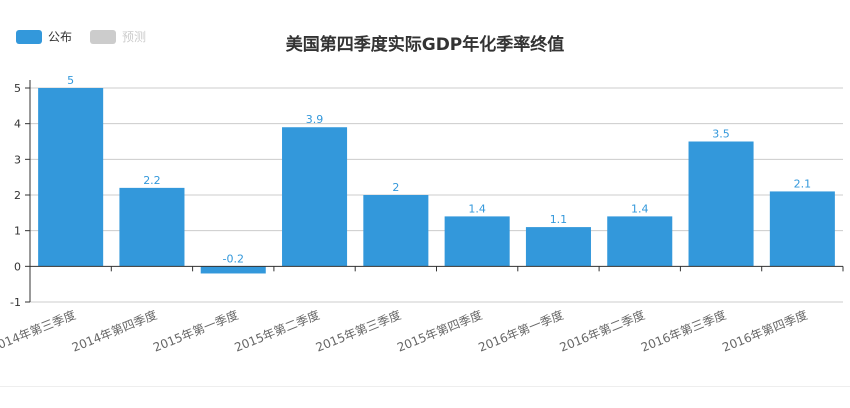 The image size is (850, 408). What do you see at coordinates (118, 36) in the screenshot?
I see `legend-item-1: 预测` at bounding box center [118, 36].